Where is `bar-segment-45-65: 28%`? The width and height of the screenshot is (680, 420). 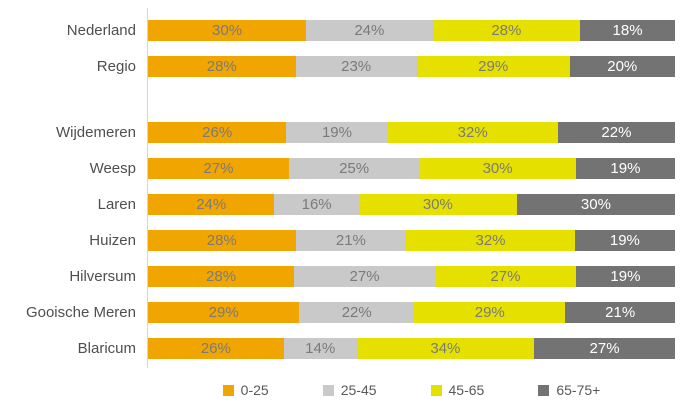
bar-segment-45-65: 28% is located at coordinates (506, 30).